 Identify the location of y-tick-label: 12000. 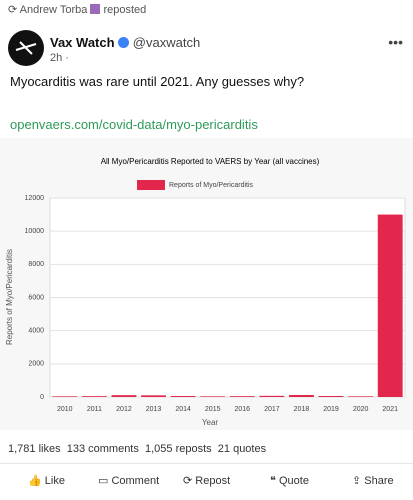
(35, 198).